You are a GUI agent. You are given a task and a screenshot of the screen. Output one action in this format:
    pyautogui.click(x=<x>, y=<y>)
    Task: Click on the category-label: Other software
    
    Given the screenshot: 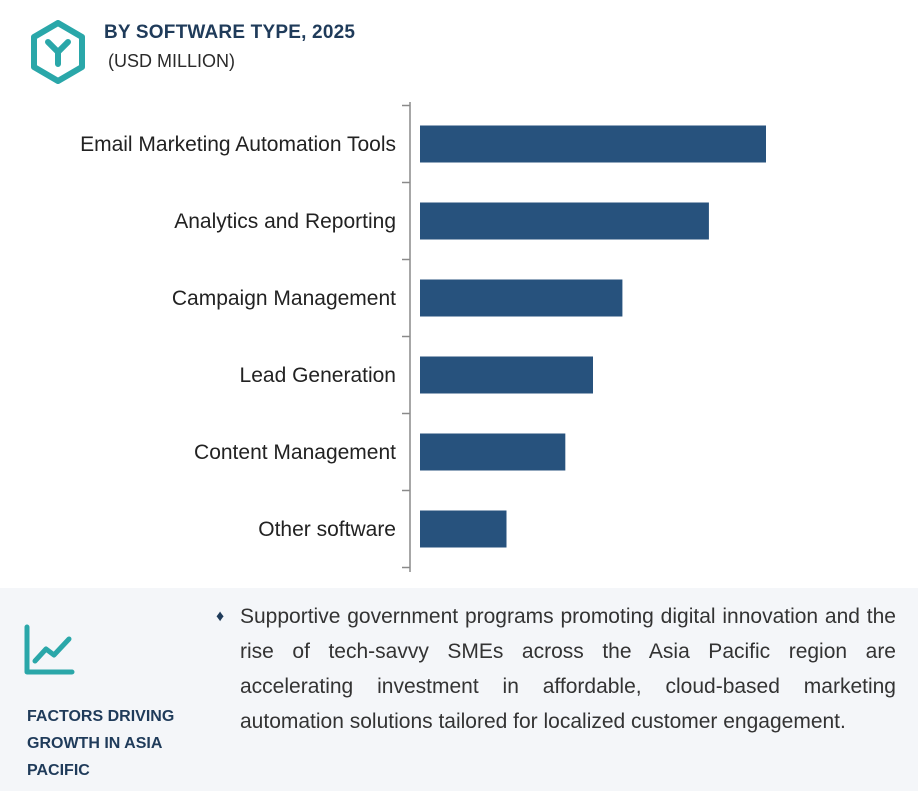 What is the action you would take?
    pyautogui.click(x=327, y=529)
    